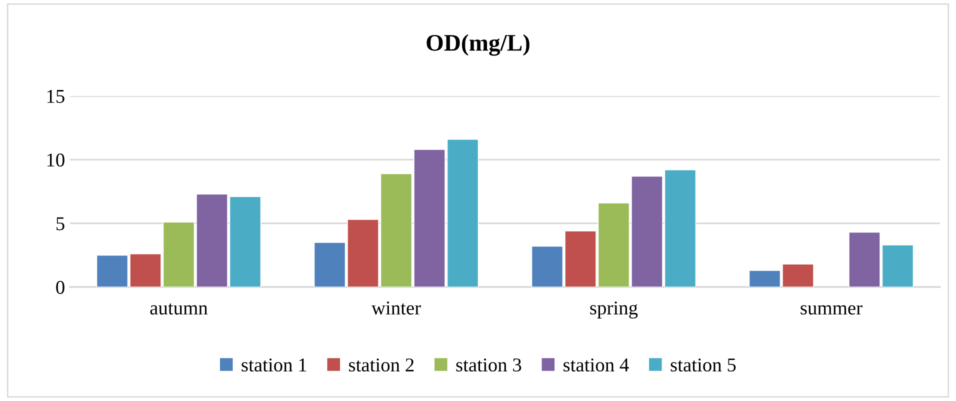  What do you see at coordinates (381, 365) in the screenshot?
I see `legend-label: station 2` at bounding box center [381, 365].